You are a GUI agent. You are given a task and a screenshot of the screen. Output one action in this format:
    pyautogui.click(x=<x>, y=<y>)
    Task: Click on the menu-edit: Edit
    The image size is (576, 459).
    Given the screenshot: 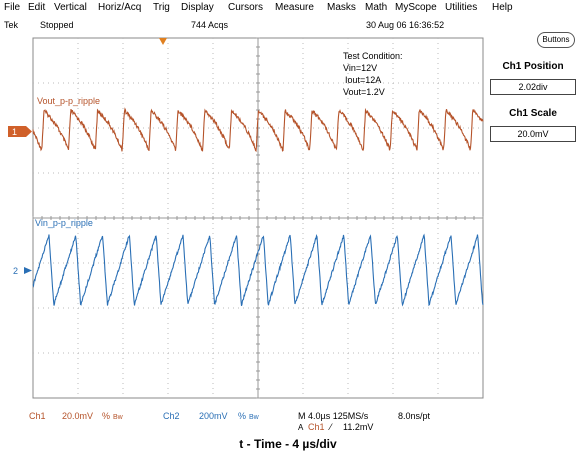 What is the action you would take?
    pyautogui.click(x=37, y=7)
    